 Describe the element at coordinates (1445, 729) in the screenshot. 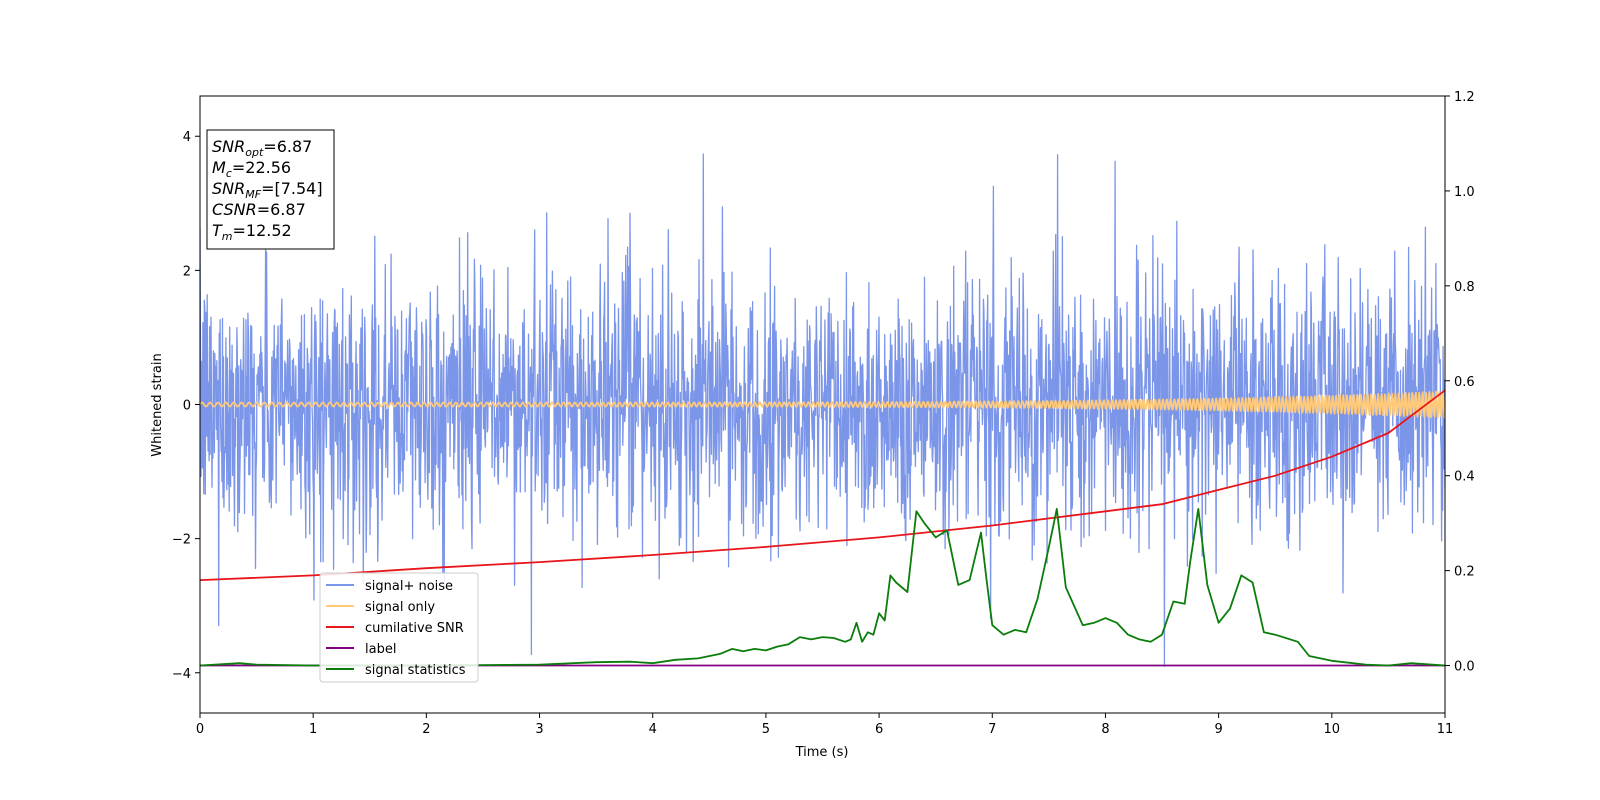

I see `x-tick-label: 11` at that location.